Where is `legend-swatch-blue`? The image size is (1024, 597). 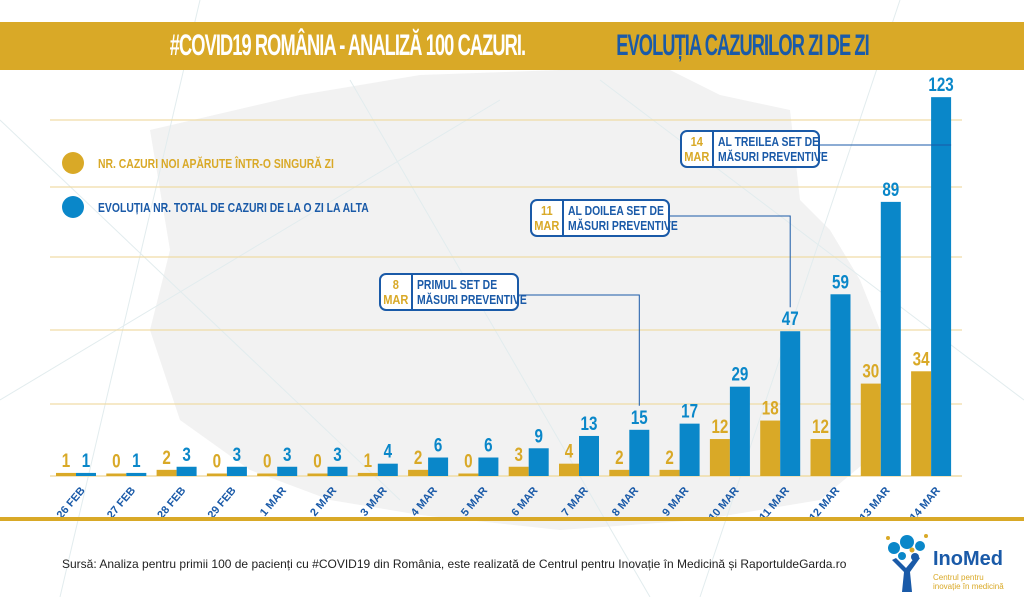 legend-swatch-blue is located at coordinates (73, 207).